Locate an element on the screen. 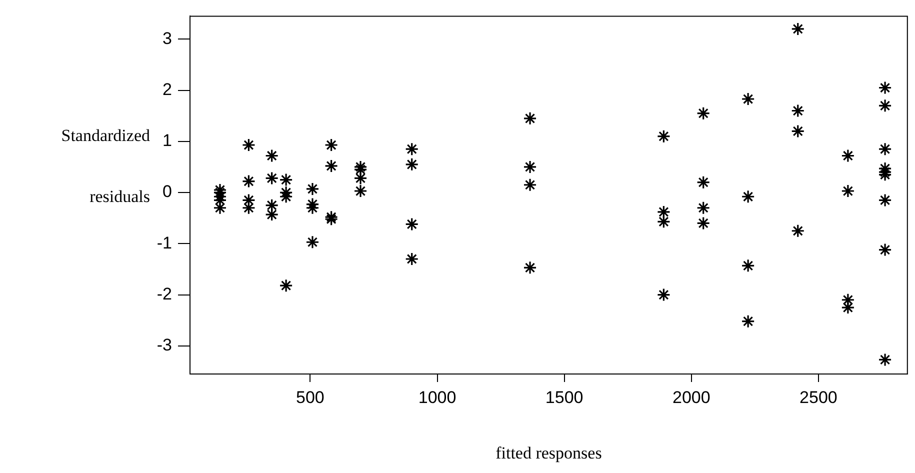 Image resolution: width=915 pixels, height=473 pixels. y-tick-label: 2 is located at coordinates (167, 90).